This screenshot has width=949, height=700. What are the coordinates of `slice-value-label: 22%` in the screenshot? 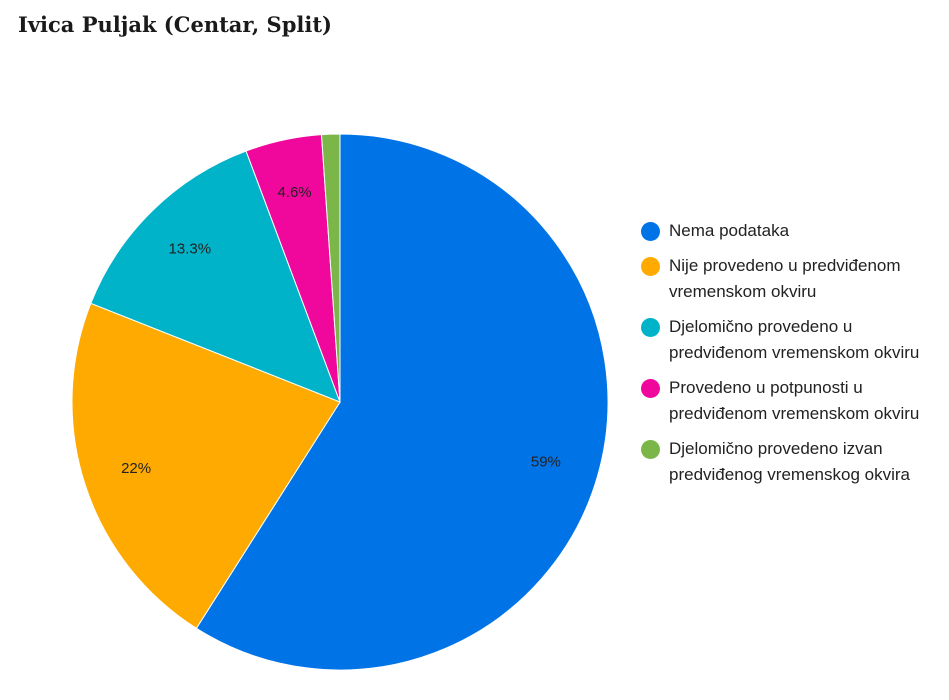 It's located at (136, 468).